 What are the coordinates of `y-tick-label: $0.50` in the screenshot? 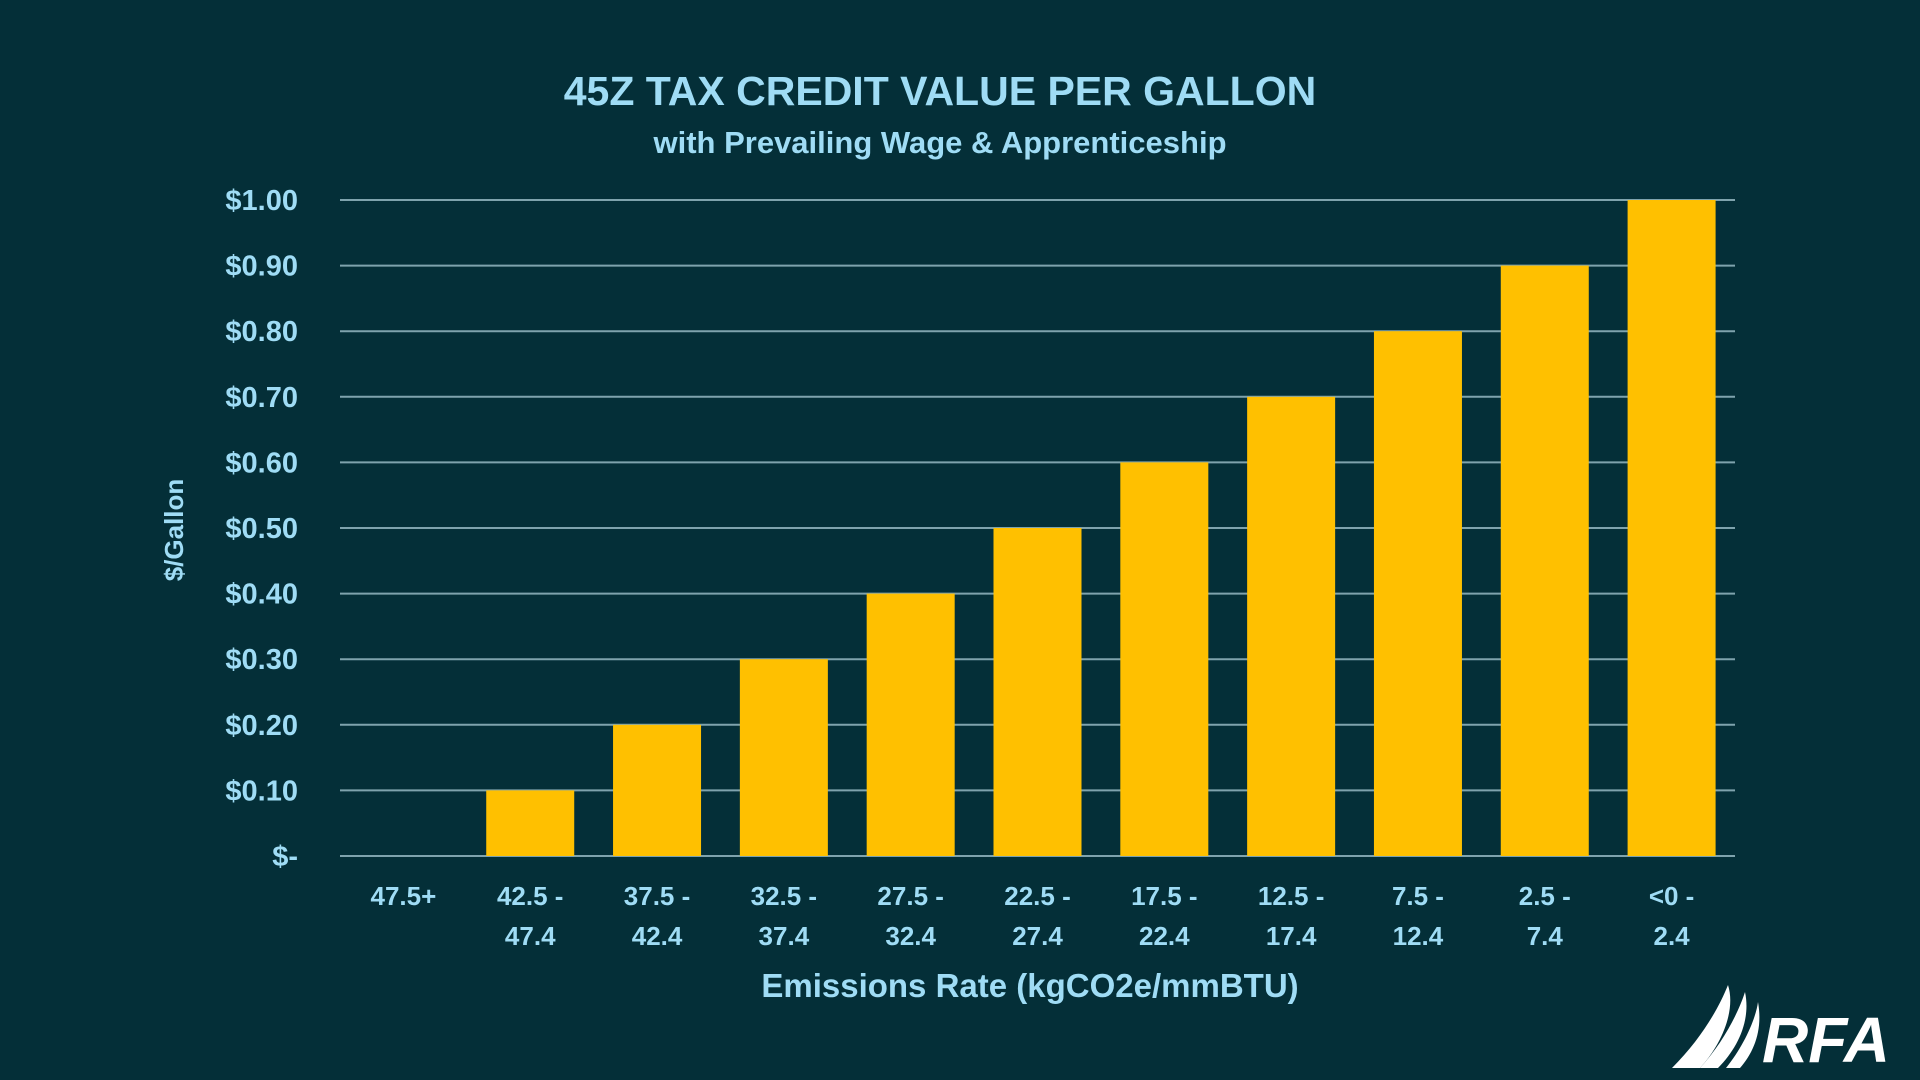 It's located at (261, 529).